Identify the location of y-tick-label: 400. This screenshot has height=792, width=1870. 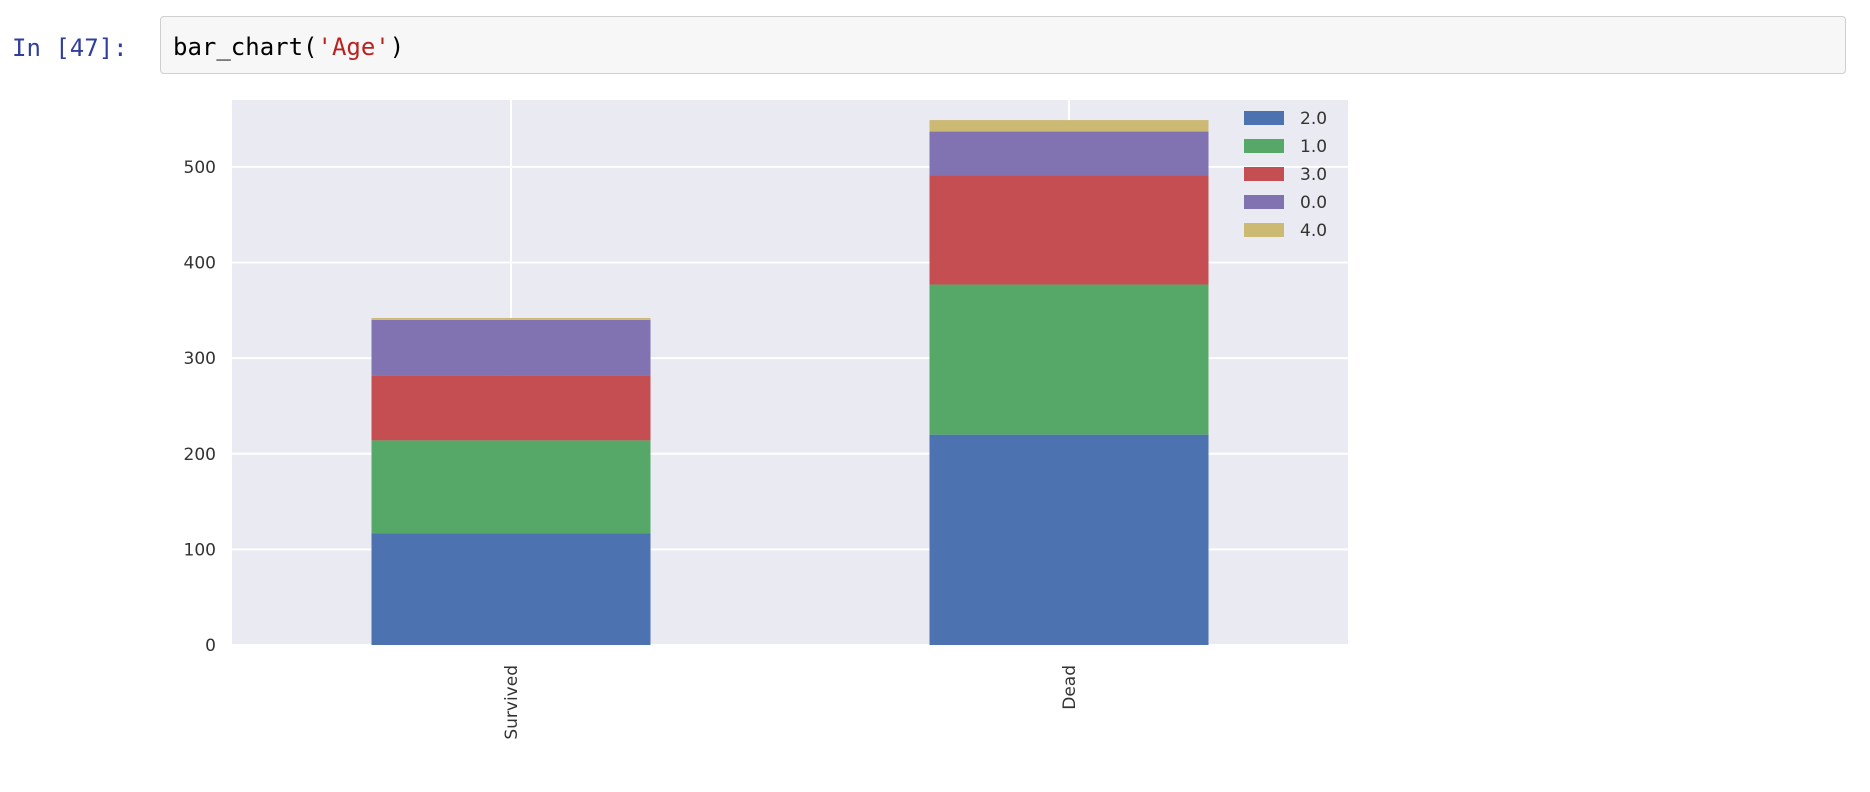
(200, 264).